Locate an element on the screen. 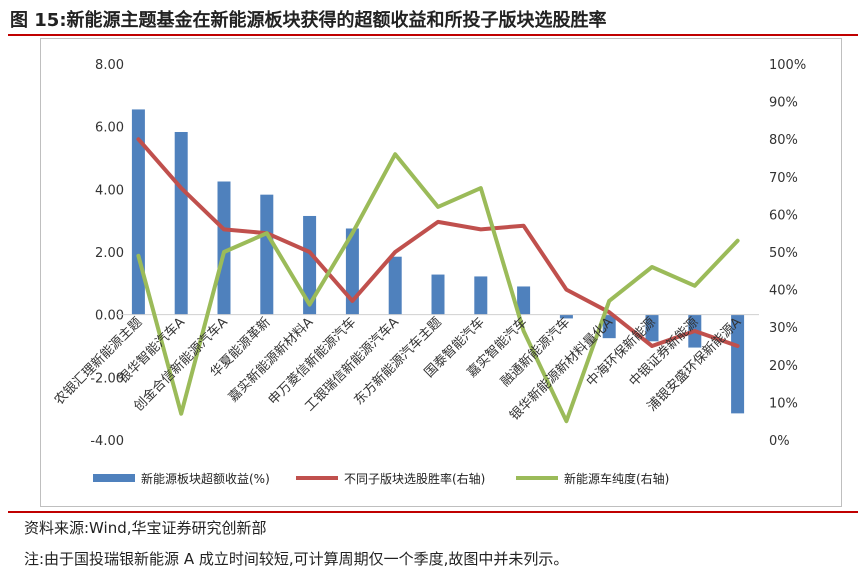 The height and width of the screenshot is (576, 866). y-tick-label: -2.00 is located at coordinates (107, 378).